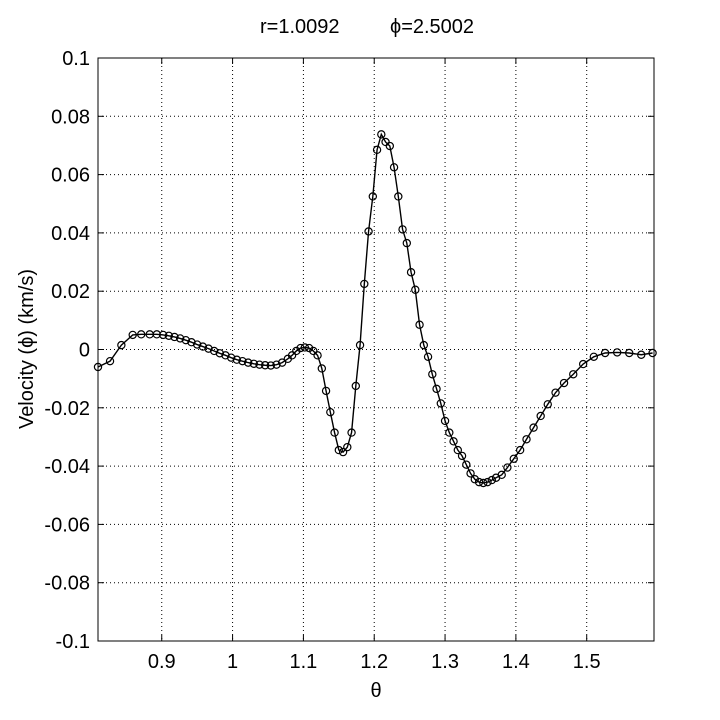 This screenshot has width=720, height=720. Describe the element at coordinates (27, 349) in the screenshot. I see `y-axis-label: Velocity (ϕ) (km/s)` at that location.